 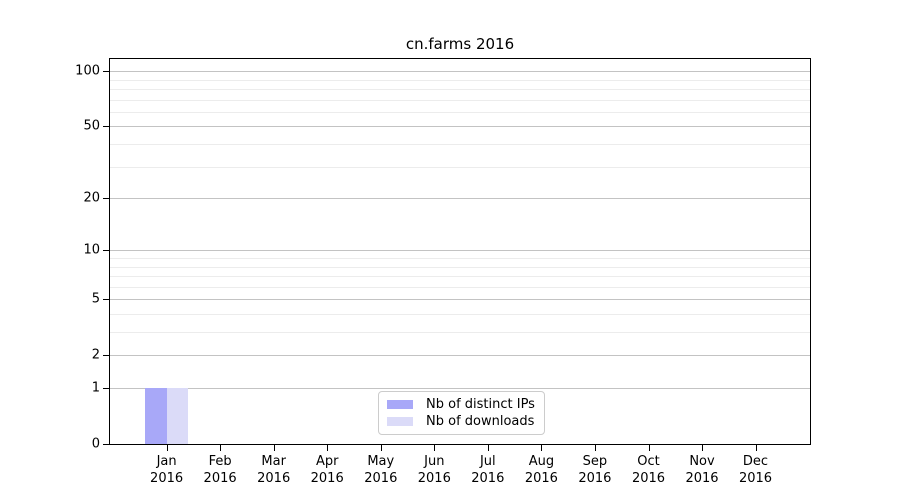 What do you see at coordinates (166, 461) in the screenshot?
I see `x-tick-month: Jan` at bounding box center [166, 461].